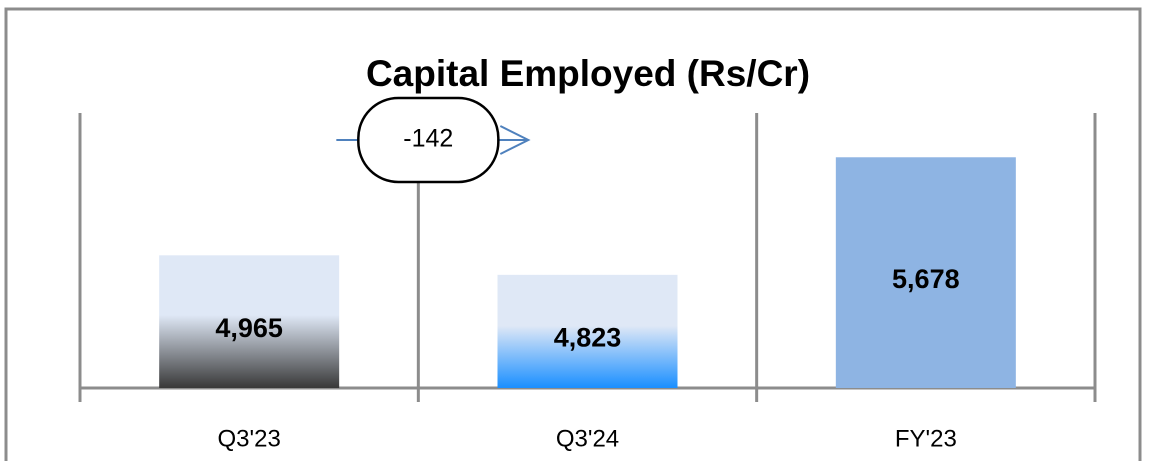 The image size is (1152, 461). I want to click on annotation-arrowhead, so click(515, 140).